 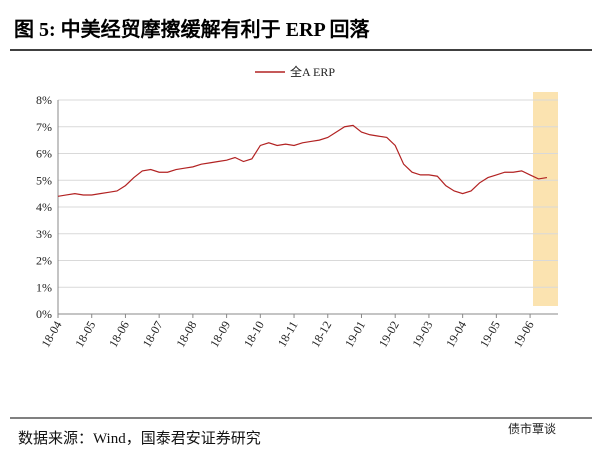 What do you see at coordinates (153, 334) in the screenshot?
I see `x-tick-label: 18-07` at bounding box center [153, 334].